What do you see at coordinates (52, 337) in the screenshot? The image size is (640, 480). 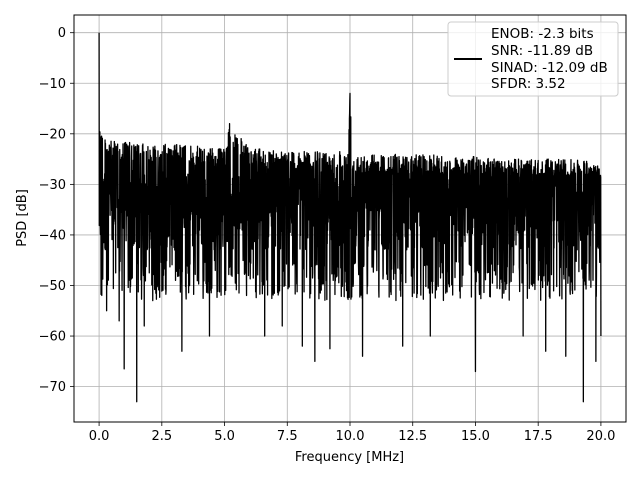 I see `y-tick-label: −60` at bounding box center [52, 337].